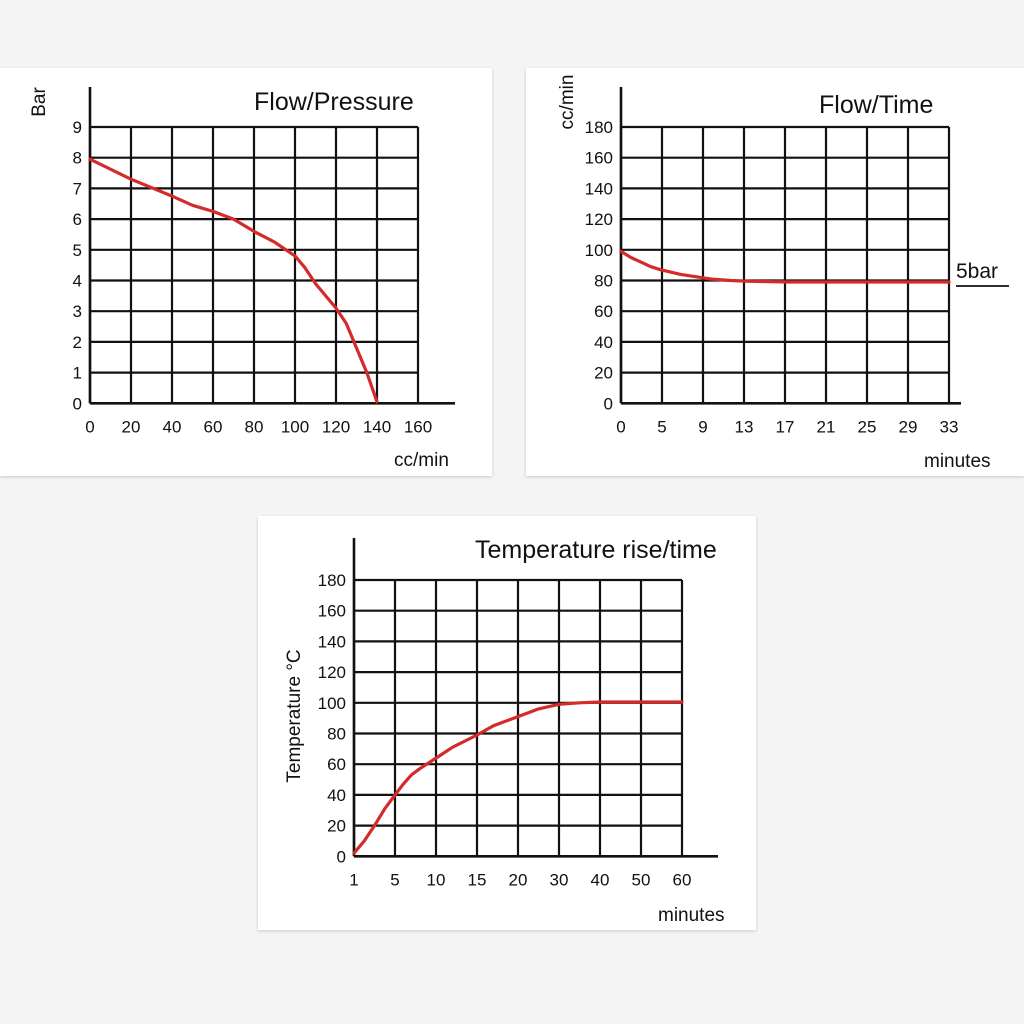 The height and width of the screenshot is (1024, 1024). What do you see at coordinates (477, 879) in the screenshot?
I see `x-tick-label: 15` at bounding box center [477, 879].